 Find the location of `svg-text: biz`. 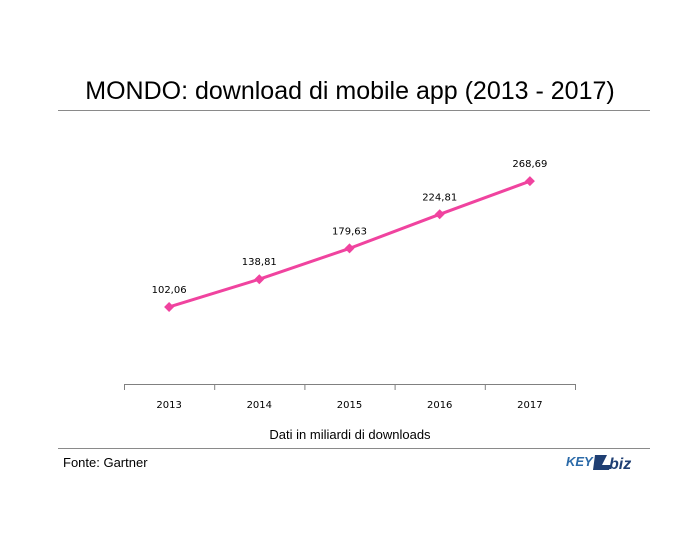

svg-text: biz is located at coordinates (620, 464).